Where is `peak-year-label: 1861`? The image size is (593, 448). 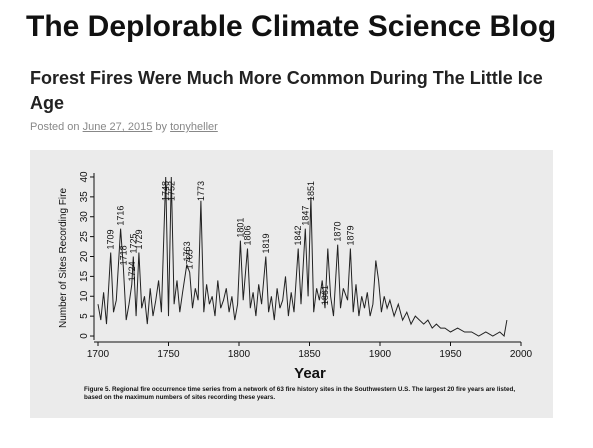
peak-year-label: 1861 is located at coordinates (325, 295).